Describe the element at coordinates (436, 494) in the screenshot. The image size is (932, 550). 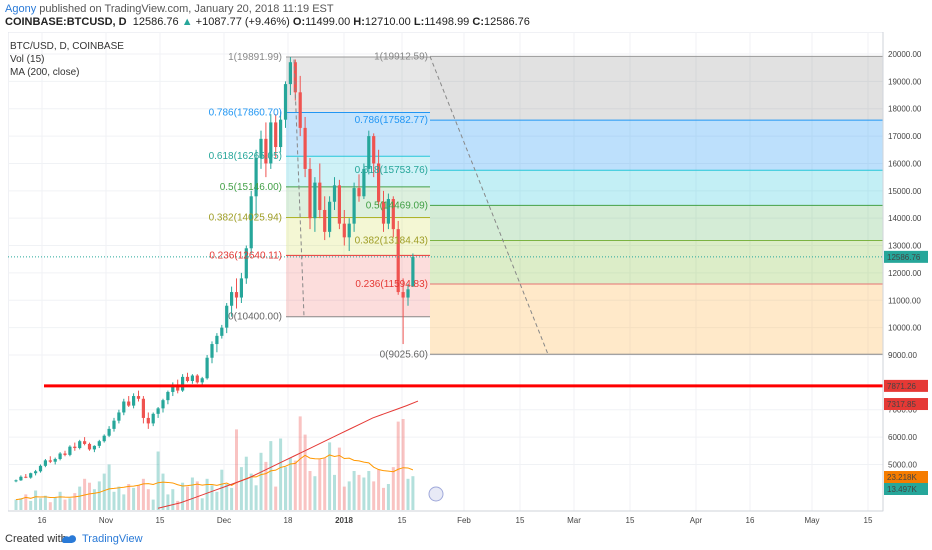
I see `calendar-event-icon` at that location.